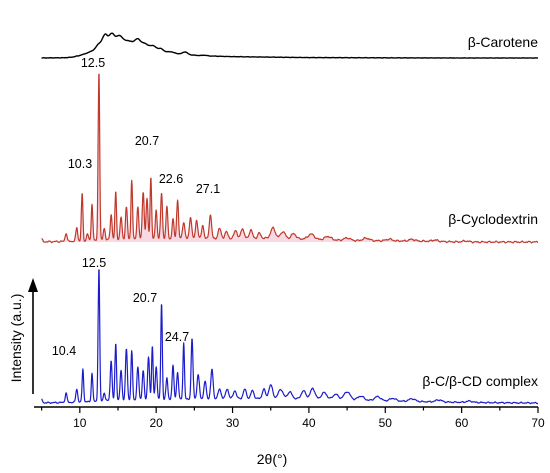 The height and width of the screenshot is (473, 550). What do you see at coordinates (208, 189) in the screenshot?
I see `peak-label-2-5: 27.1` at bounding box center [208, 189].